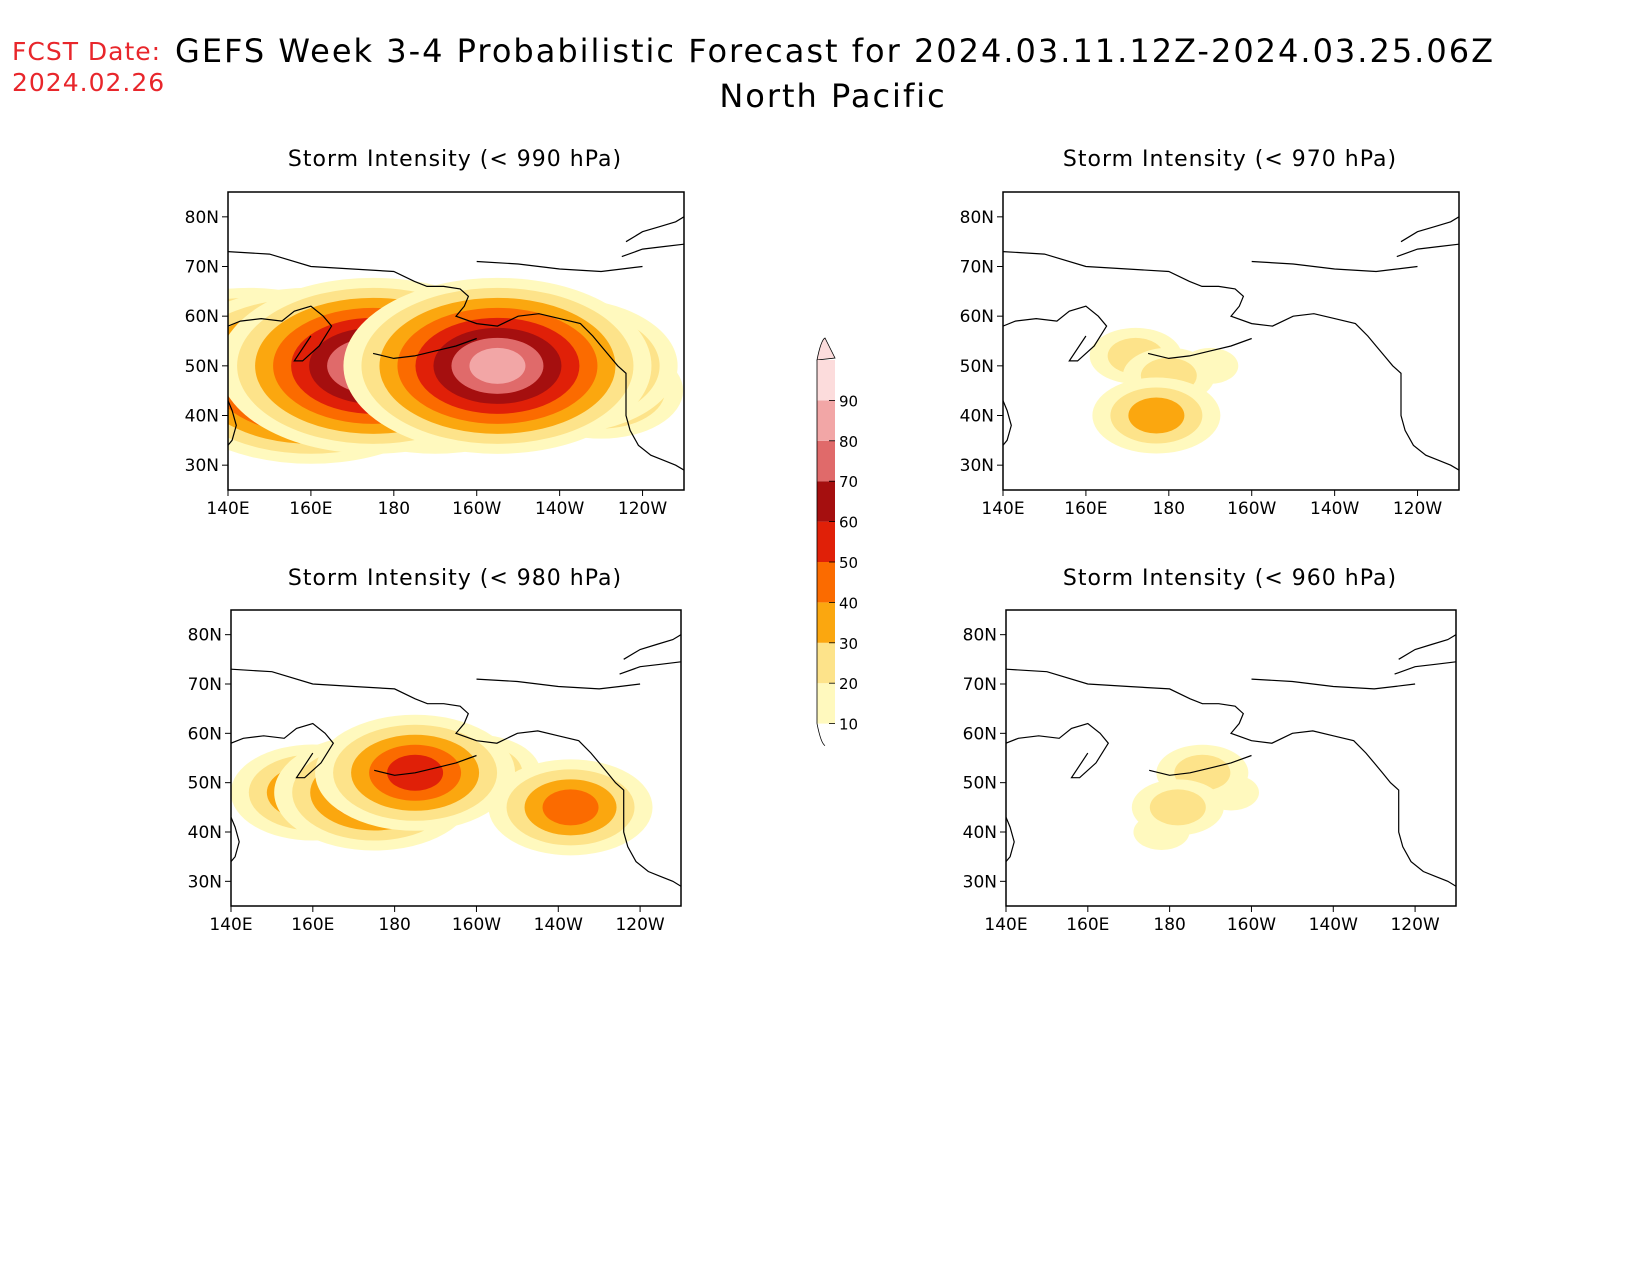  I want to click on panel-title: Storm Intensity (< 980 hPa), so click(455, 578).